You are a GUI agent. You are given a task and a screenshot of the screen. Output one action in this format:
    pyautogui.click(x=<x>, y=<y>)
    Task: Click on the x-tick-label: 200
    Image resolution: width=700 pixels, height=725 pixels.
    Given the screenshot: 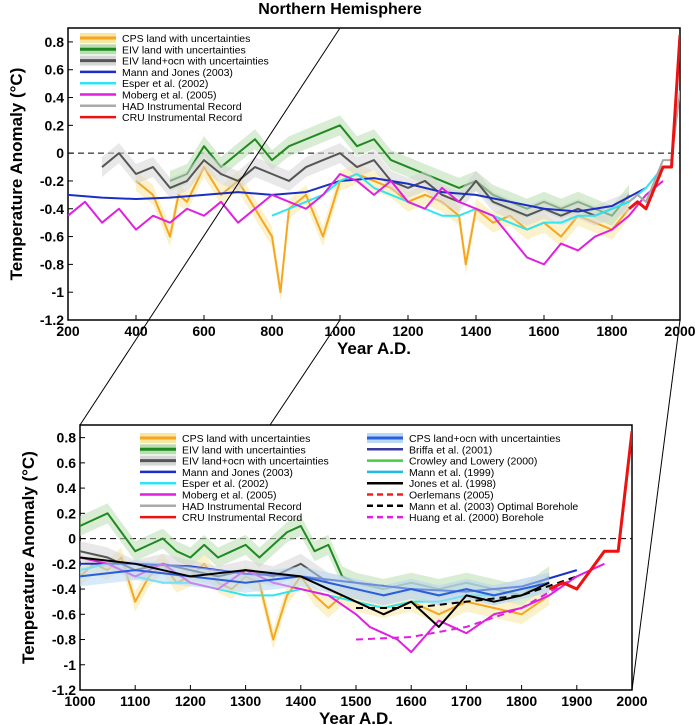 What is the action you would take?
    pyautogui.click(x=68, y=331)
    